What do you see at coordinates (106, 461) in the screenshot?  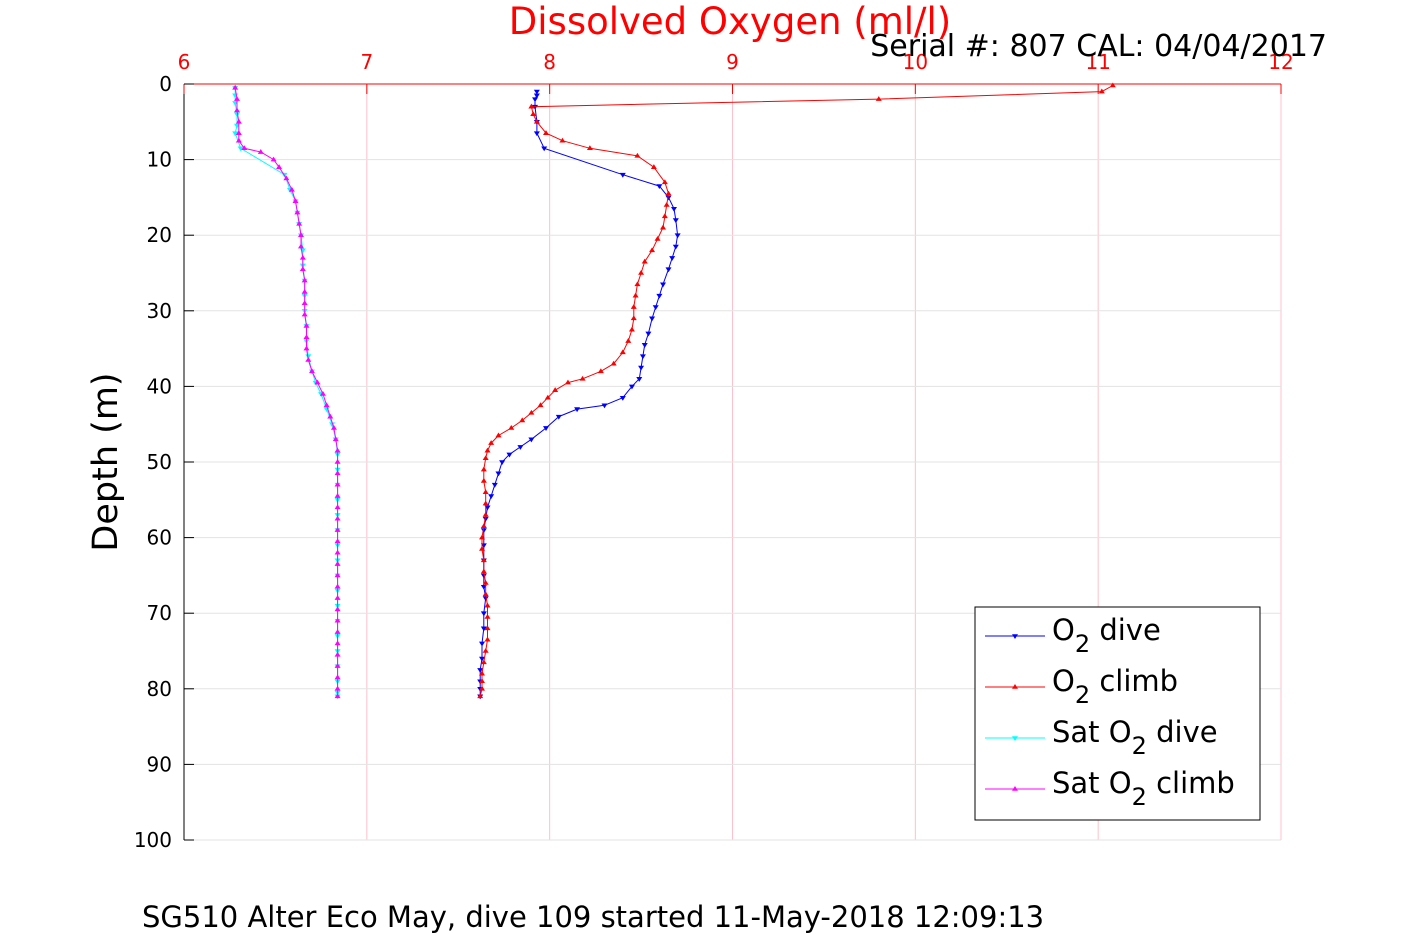 I see `y-axis-label: Depth (m)` at bounding box center [106, 461].